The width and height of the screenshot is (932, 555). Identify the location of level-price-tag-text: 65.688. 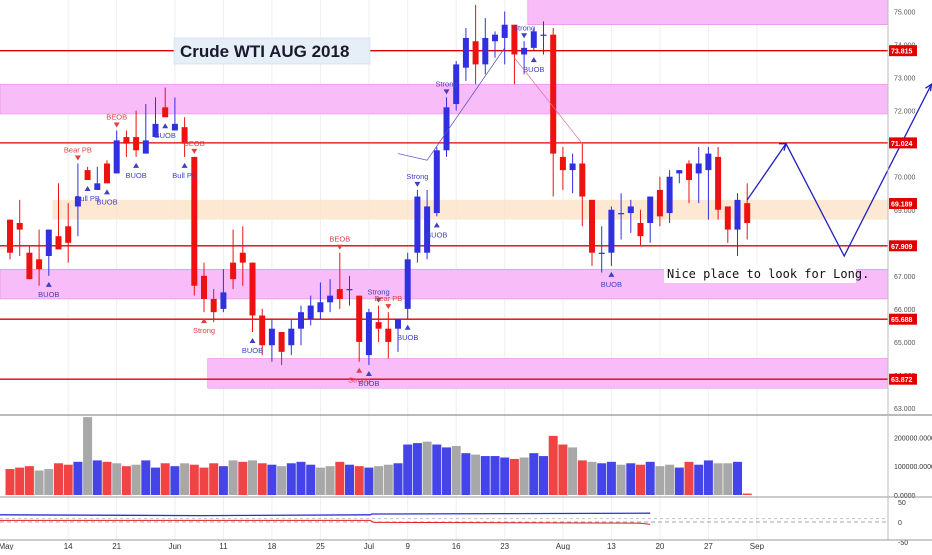
(902, 320).